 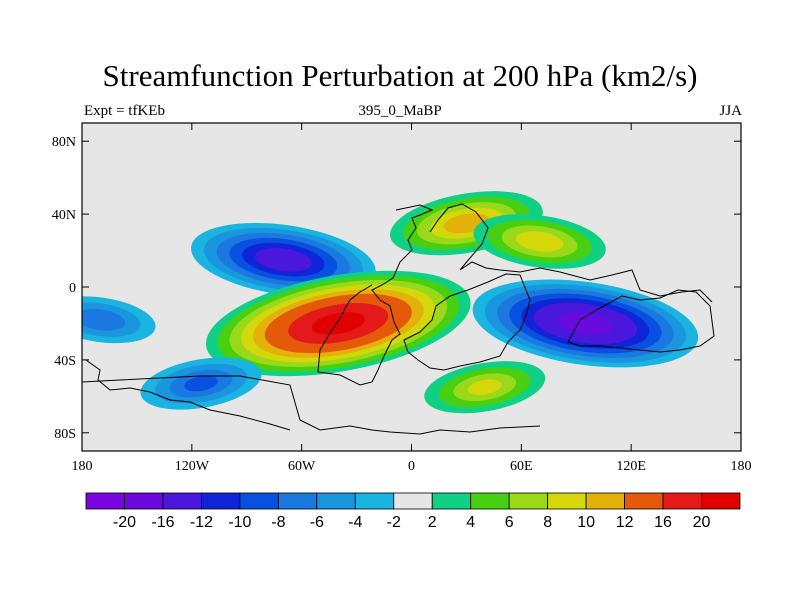 What do you see at coordinates (124, 111) in the screenshot?
I see `experiment-label: Expt = tfKEb` at bounding box center [124, 111].